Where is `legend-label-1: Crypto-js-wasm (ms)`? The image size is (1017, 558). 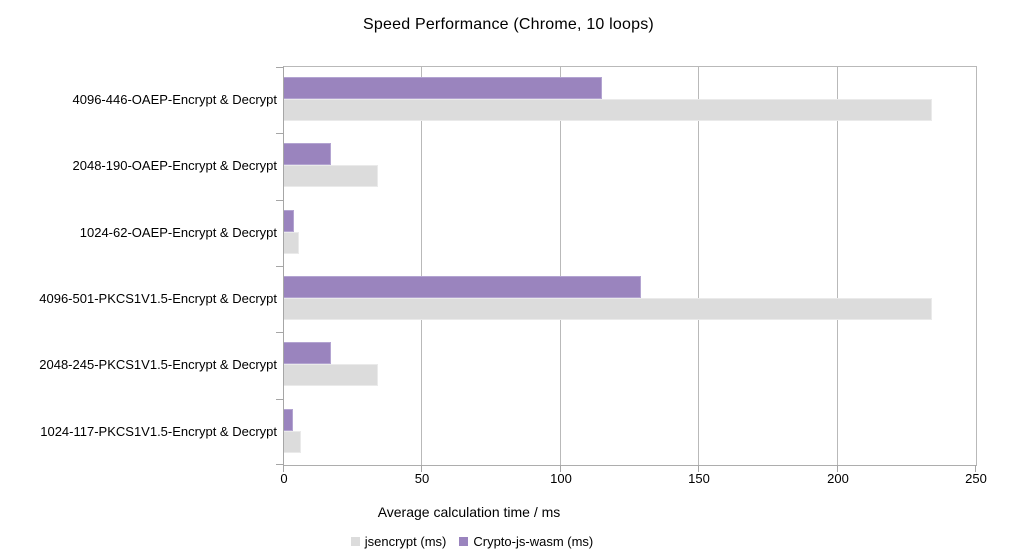
legend-label-1: Crypto-js-wasm (ms) is located at coordinates (533, 541).